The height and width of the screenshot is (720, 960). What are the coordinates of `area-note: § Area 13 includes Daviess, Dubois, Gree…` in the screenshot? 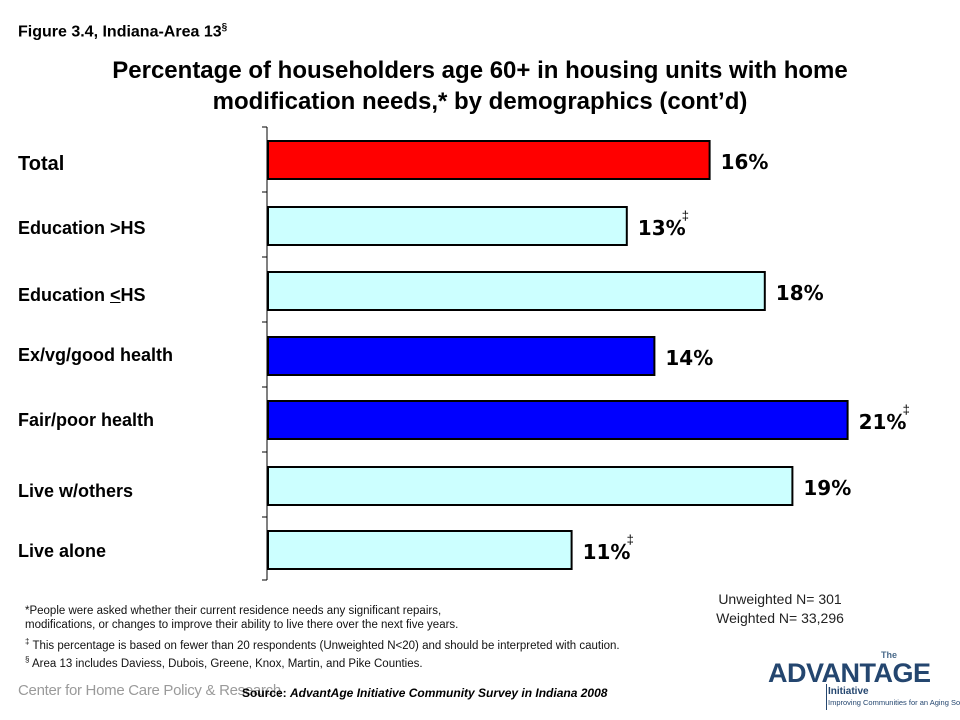 It's located at (224, 662).